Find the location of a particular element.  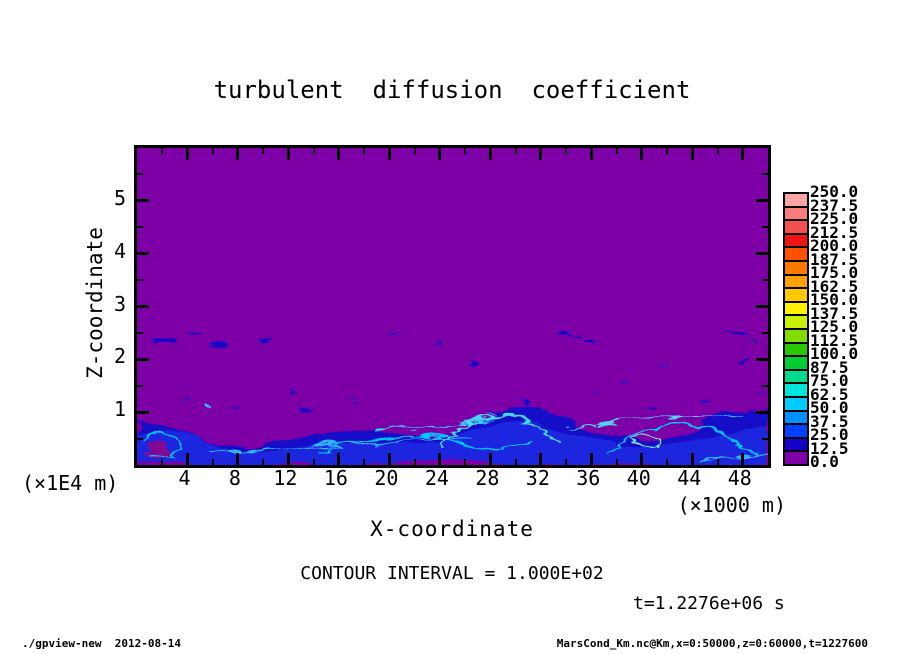

plot-title: turbulent diffusion coefficient is located at coordinates (452, 90).